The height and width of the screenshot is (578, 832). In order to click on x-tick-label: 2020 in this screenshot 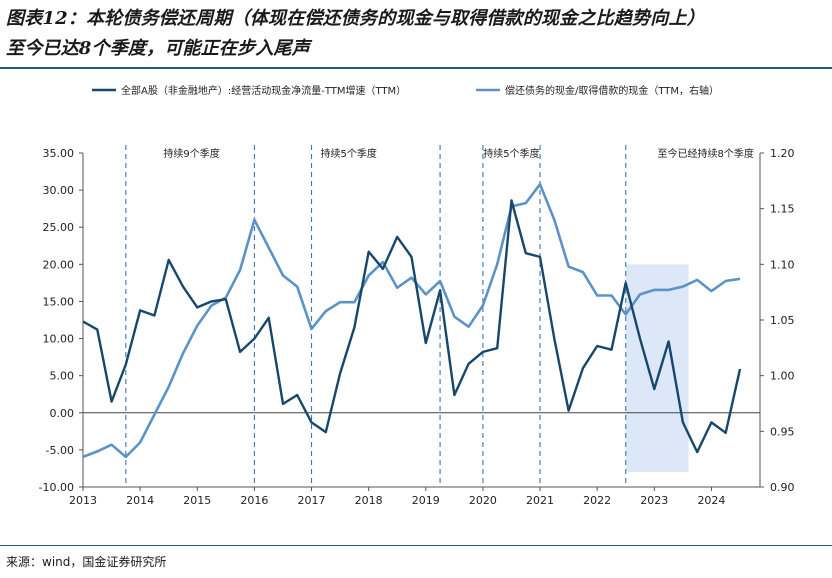, I will do `click(483, 500)`.